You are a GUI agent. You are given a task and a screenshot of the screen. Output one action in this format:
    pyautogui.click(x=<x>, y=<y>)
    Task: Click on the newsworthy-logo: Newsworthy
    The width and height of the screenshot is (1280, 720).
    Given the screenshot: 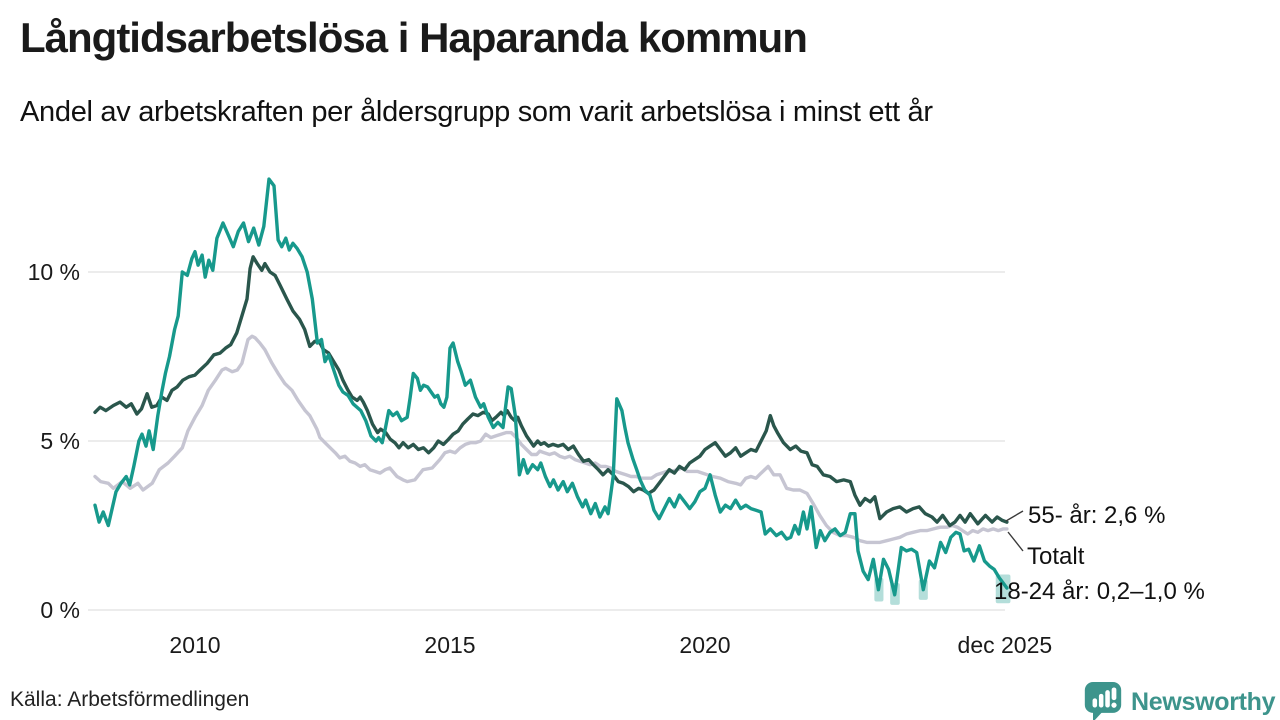 What is the action you would take?
    pyautogui.click(x=1179, y=700)
    